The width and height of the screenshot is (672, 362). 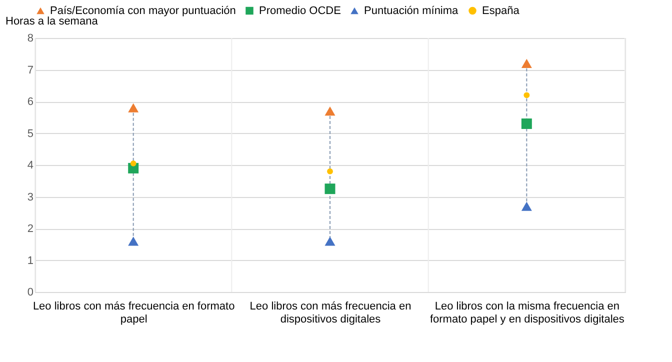 What do you see at coordinates (143, 10) in the screenshot?
I see `legend-label: País/Economía con mayor puntuación` at bounding box center [143, 10].